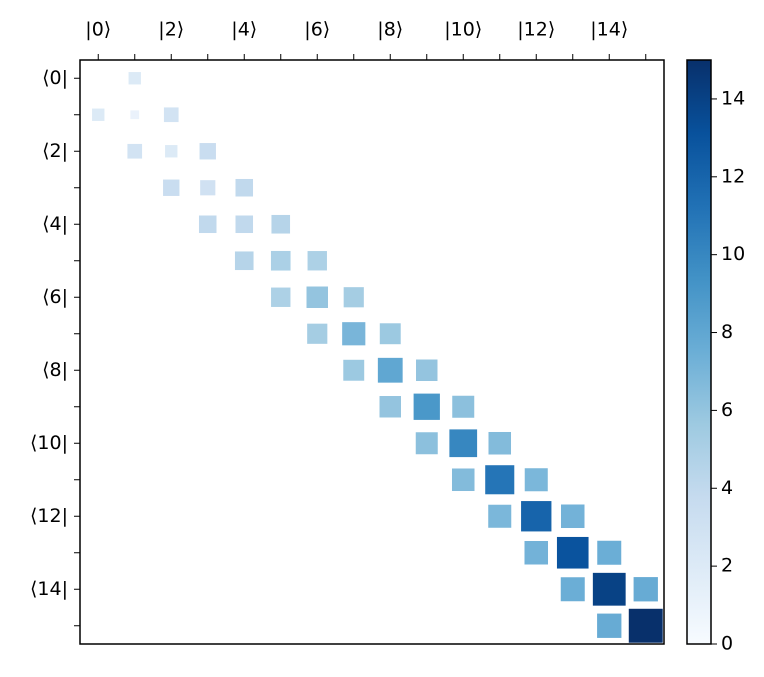 The width and height of the screenshot is (764, 677). I want to click on x-tick-label: |14⟩, so click(609, 30).